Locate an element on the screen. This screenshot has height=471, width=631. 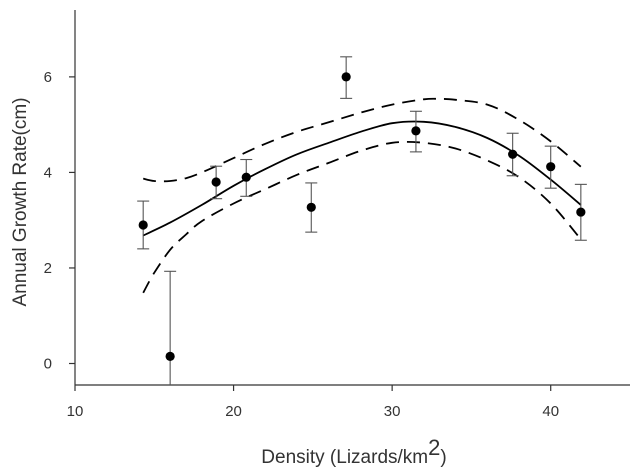
upper-confidence-band is located at coordinates (362, 140).